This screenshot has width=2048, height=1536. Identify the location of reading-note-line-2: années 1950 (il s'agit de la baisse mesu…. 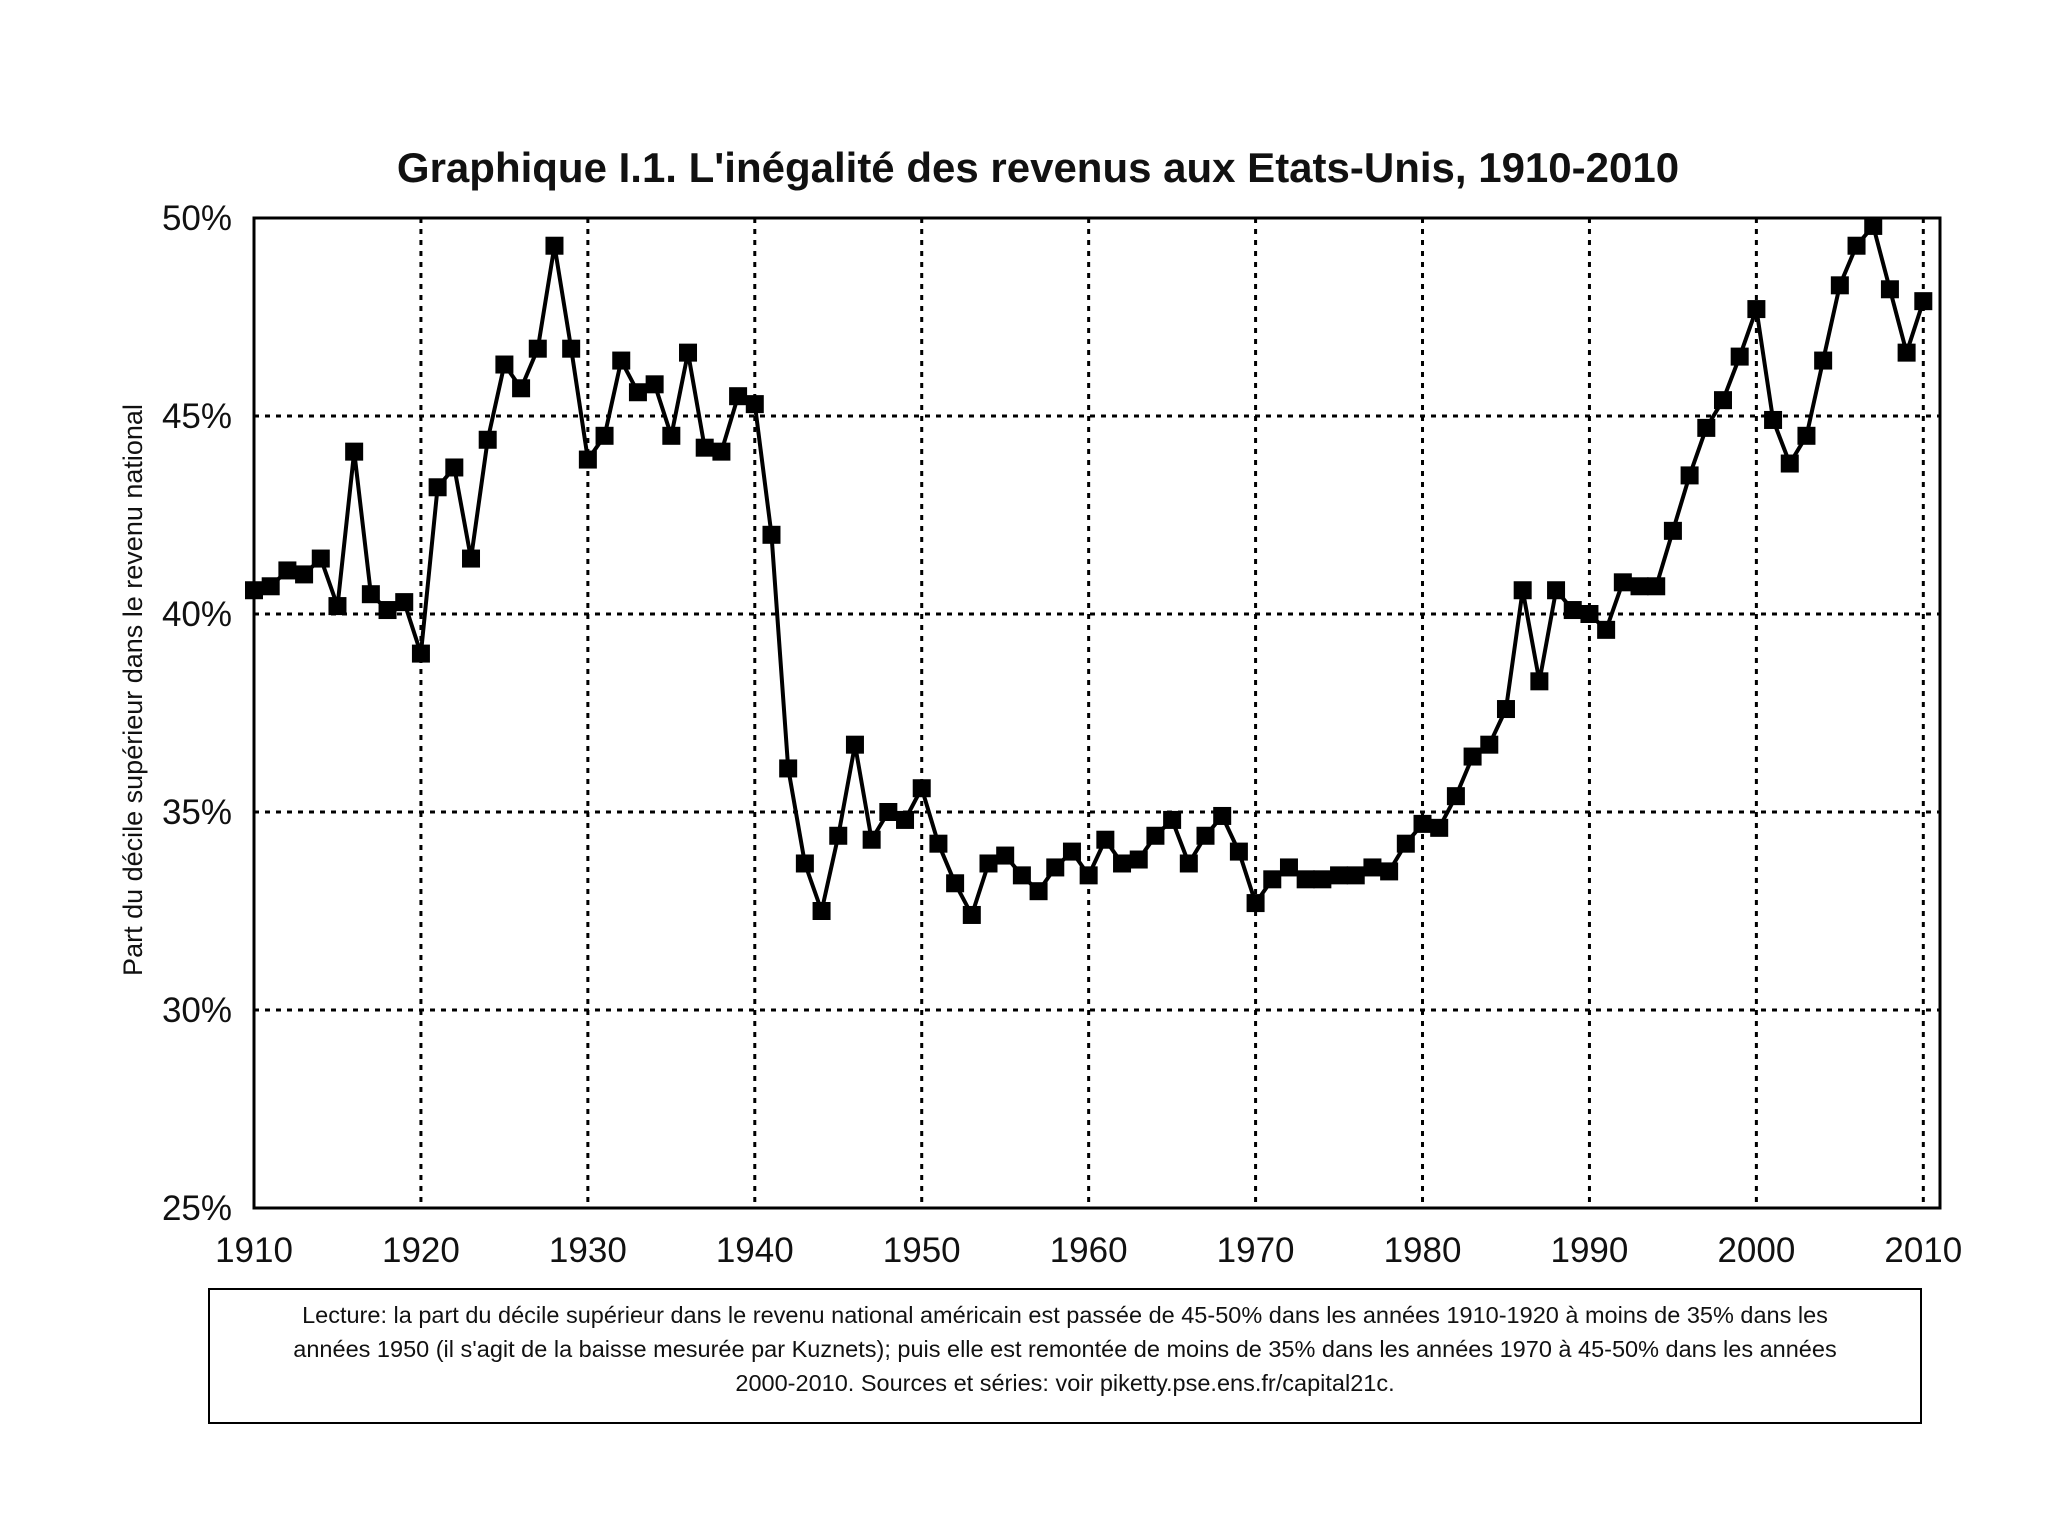
(1065, 1349).